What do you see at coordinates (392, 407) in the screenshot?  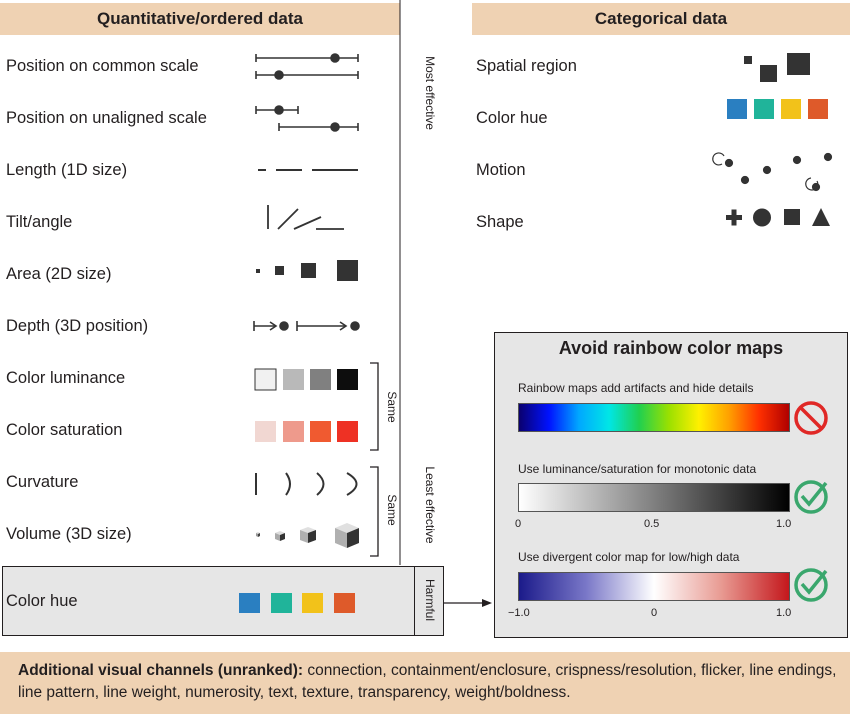 I see `same-label-1: Same` at bounding box center [392, 407].